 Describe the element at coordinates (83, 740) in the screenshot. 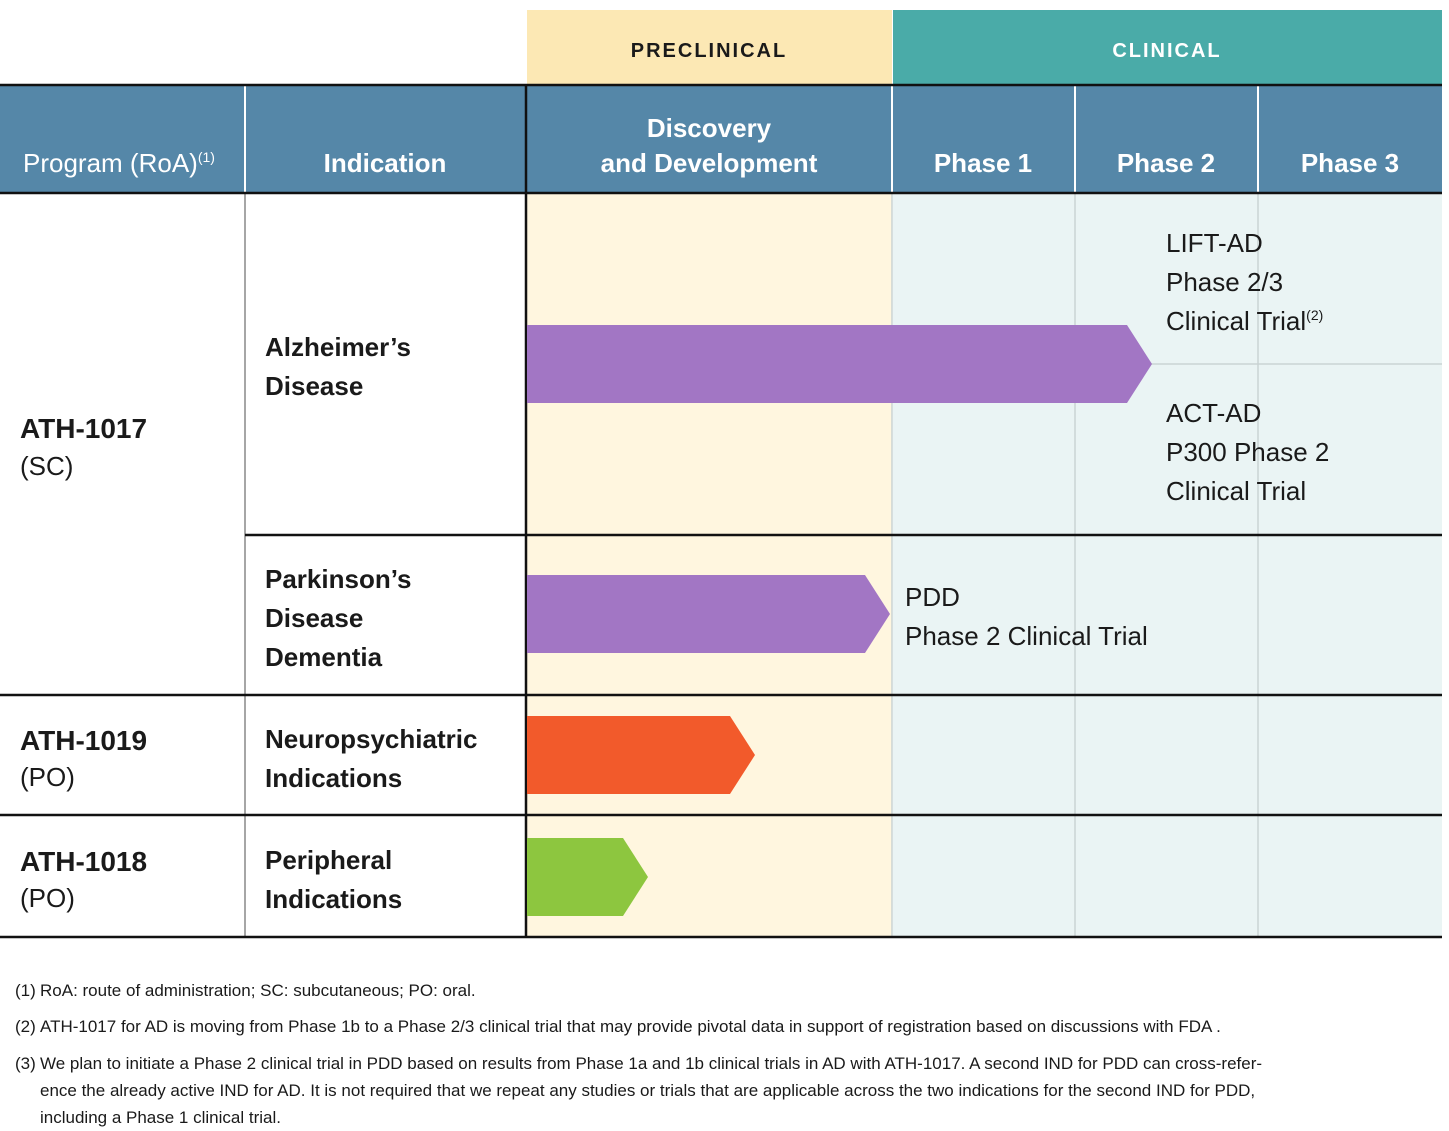

I see `program-name: ATH-1019` at that location.